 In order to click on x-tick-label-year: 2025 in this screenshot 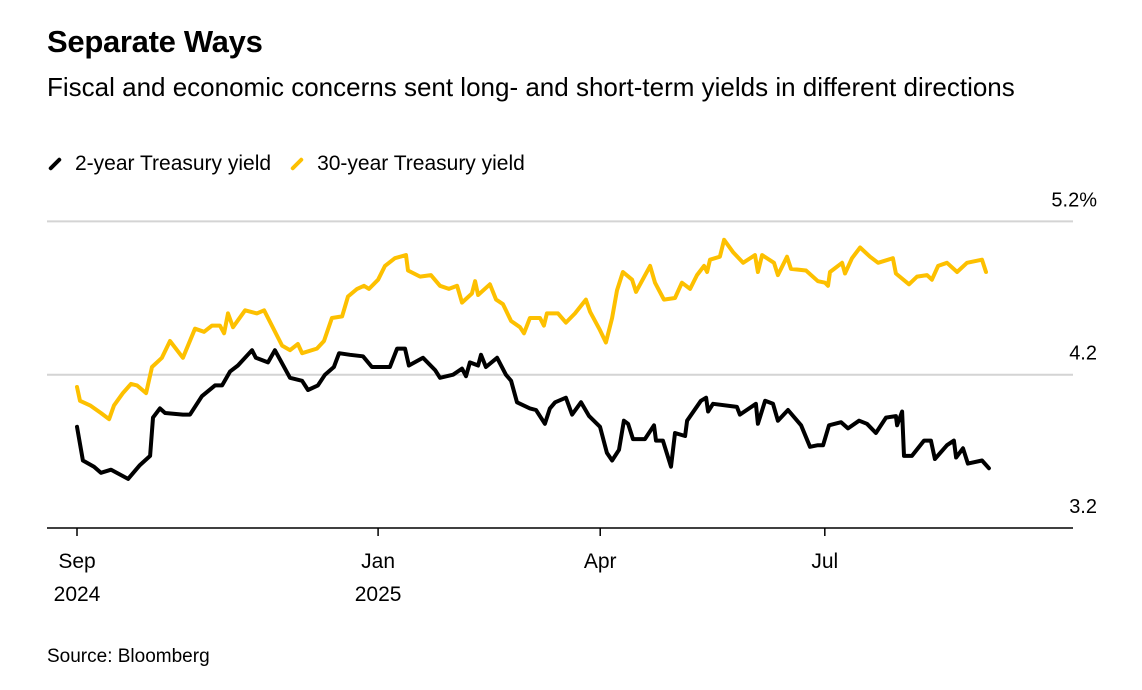, I will do `click(378, 594)`.